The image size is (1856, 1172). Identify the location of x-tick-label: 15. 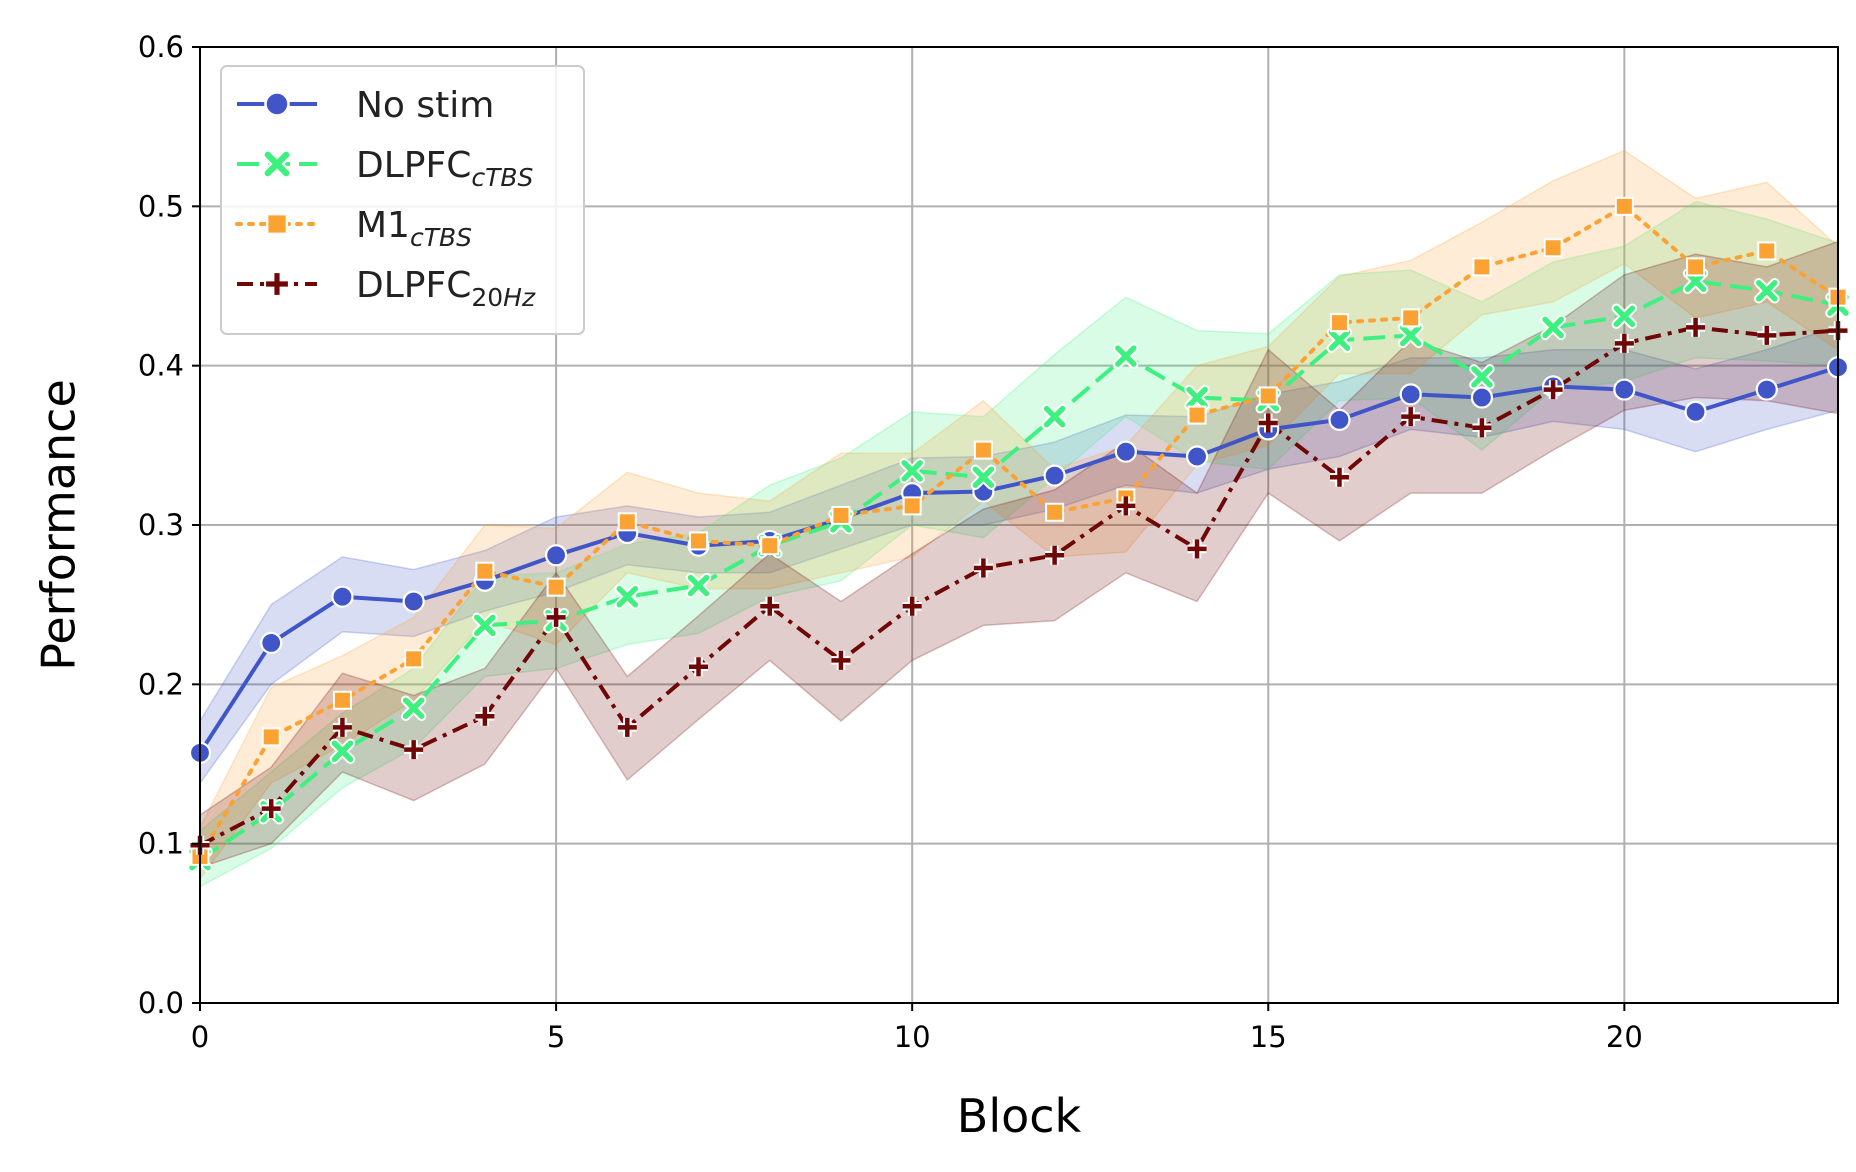
(1268, 1037).